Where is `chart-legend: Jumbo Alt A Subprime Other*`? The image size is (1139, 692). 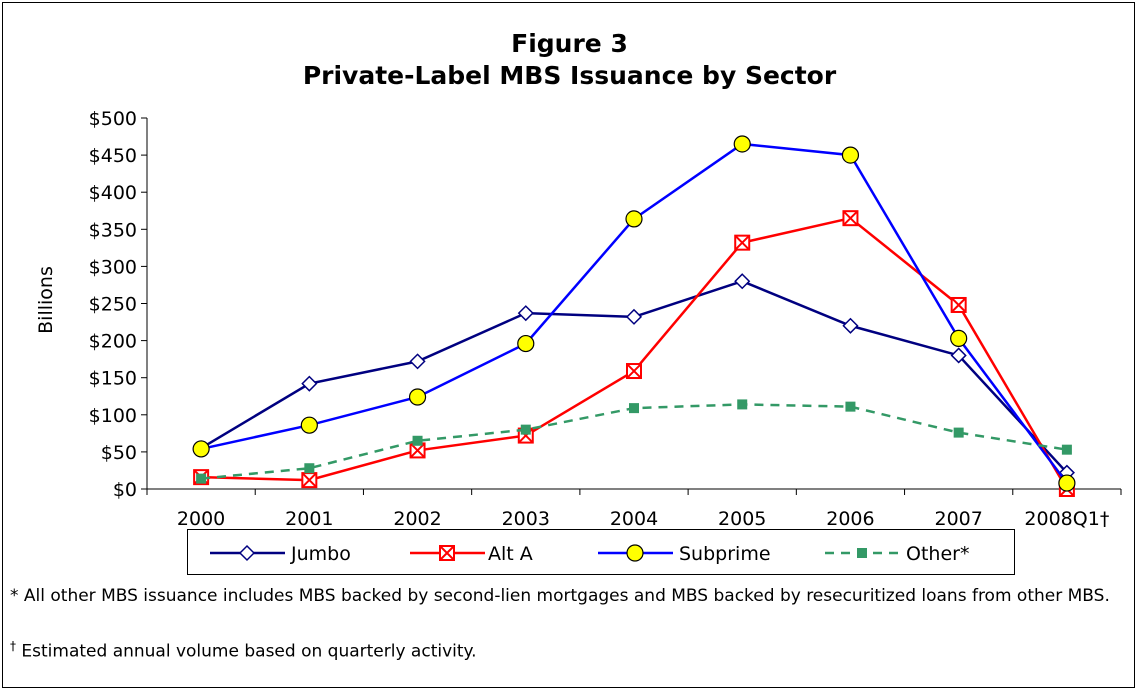 chart-legend: Jumbo Alt A Subprime Other* is located at coordinates (601, 552).